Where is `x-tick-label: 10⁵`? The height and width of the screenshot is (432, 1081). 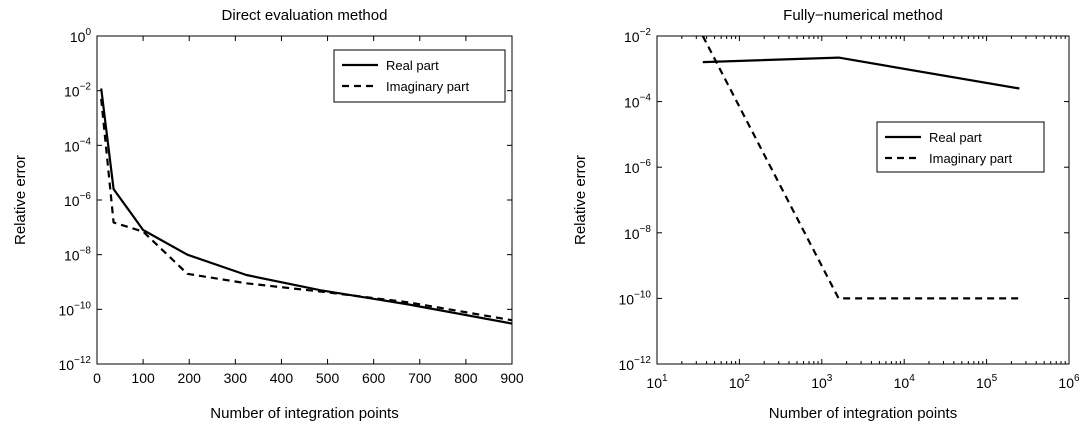 x-tick-label: 10⁵ is located at coordinates (987, 382).